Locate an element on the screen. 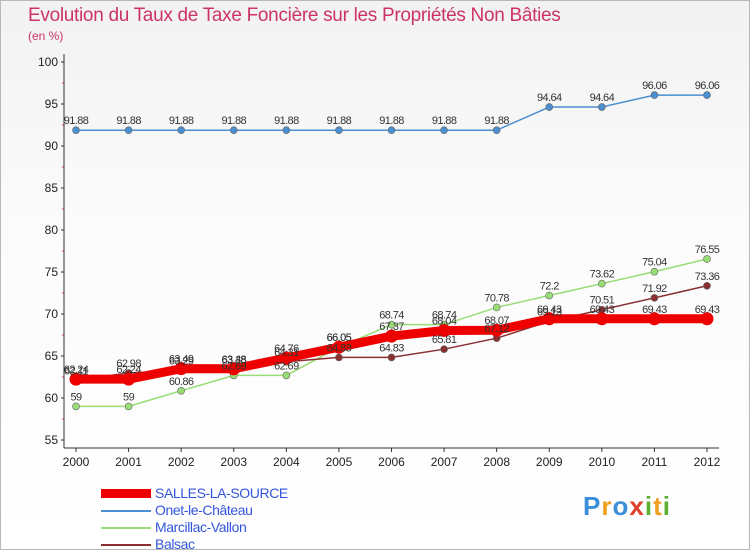 The image size is (750, 553). x-tick-label: 2000 is located at coordinates (76, 462).